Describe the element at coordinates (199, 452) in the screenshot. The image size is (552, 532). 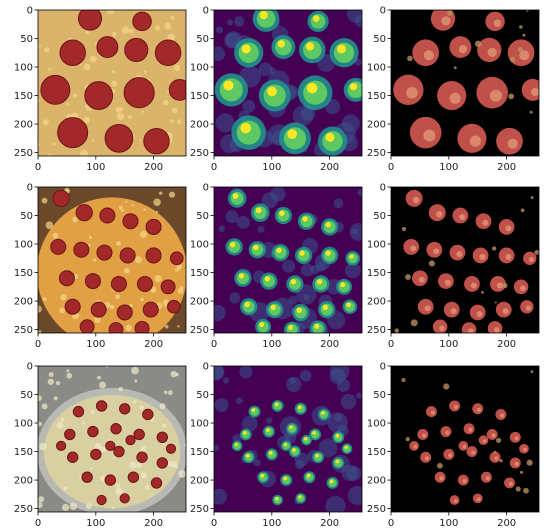
I see `y-tick-label: 150` at that location.